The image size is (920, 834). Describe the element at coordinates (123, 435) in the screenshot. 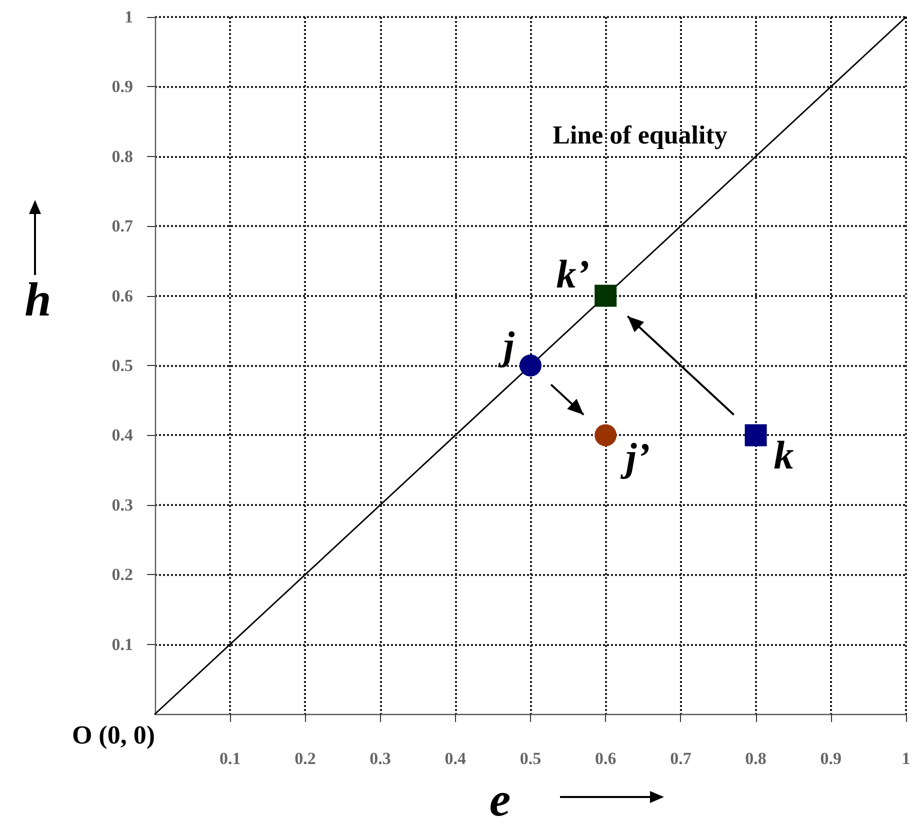

I see `y-tick-label: 0.4` at that location.